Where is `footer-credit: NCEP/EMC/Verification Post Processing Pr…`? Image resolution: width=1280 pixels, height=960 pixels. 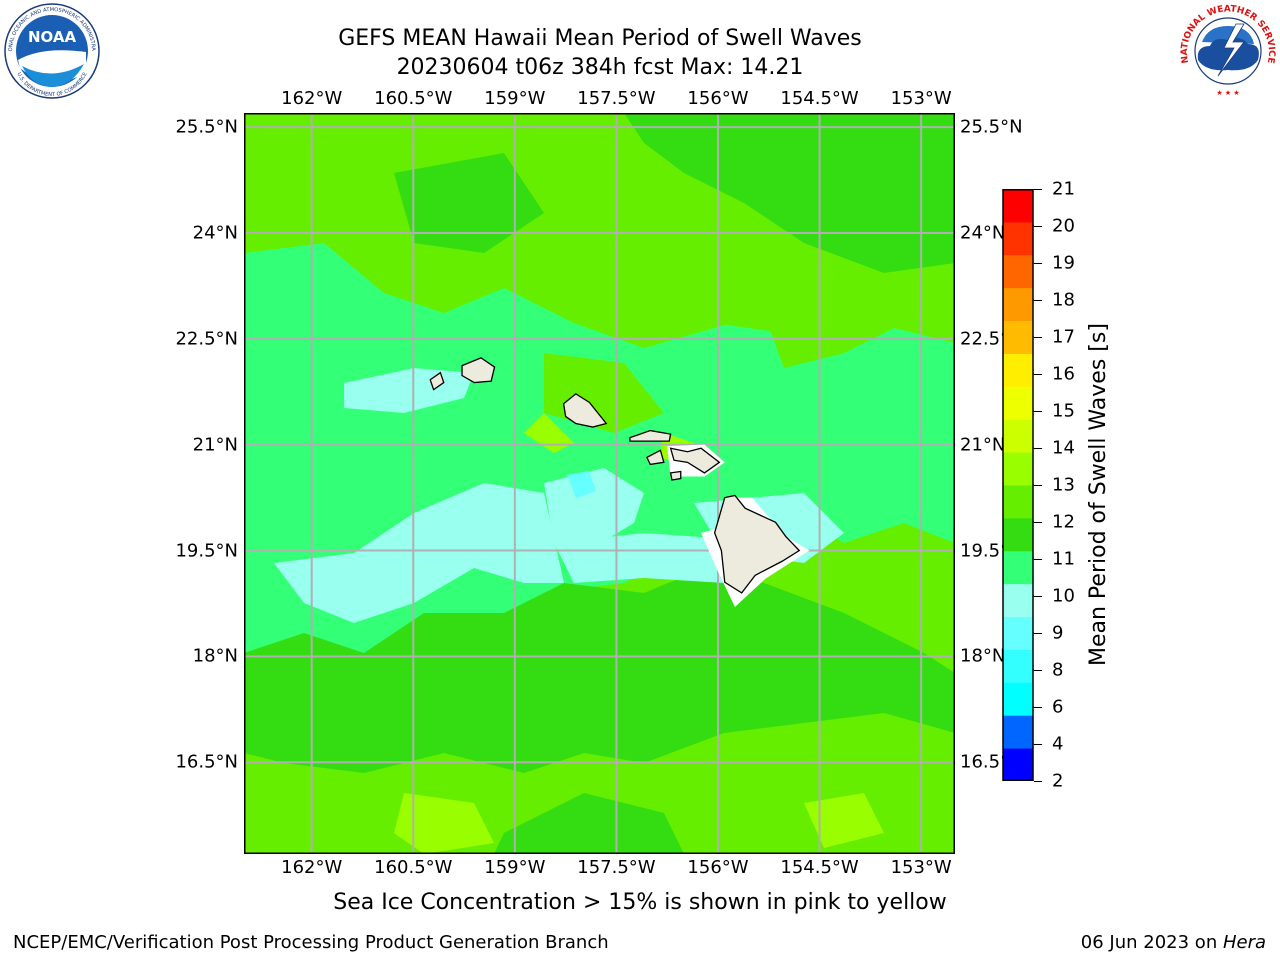 footer-credit: NCEP/EMC/Verification Post Processing Pr… is located at coordinates (311, 942).